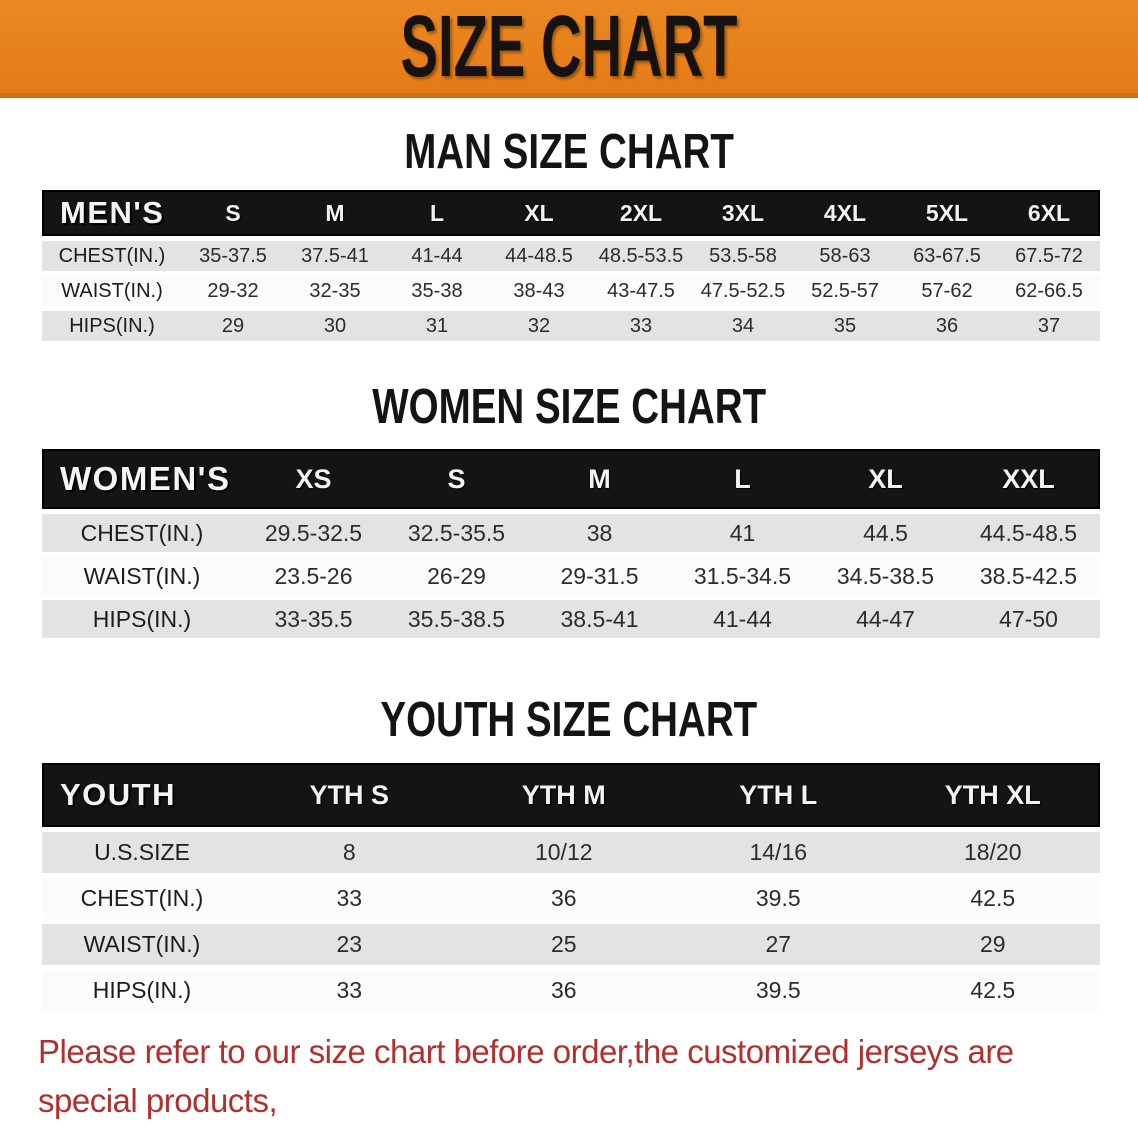  What do you see at coordinates (845, 325) in the screenshot?
I see `table-cell: 35` at bounding box center [845, 325].